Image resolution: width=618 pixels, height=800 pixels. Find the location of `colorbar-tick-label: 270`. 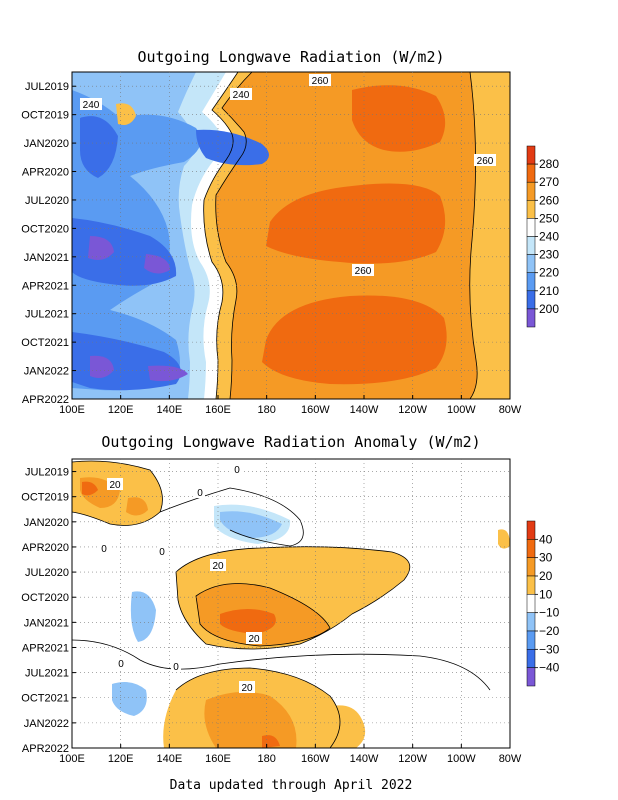

colorbar-tick-label: 270 is located at coordinates (549, 182).